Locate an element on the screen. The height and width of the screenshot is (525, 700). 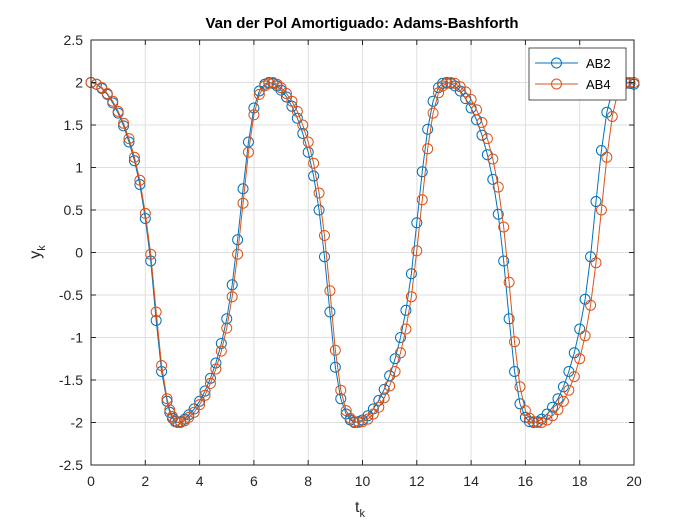
x-tick-label: 0 is located at coordinates (91, 481).